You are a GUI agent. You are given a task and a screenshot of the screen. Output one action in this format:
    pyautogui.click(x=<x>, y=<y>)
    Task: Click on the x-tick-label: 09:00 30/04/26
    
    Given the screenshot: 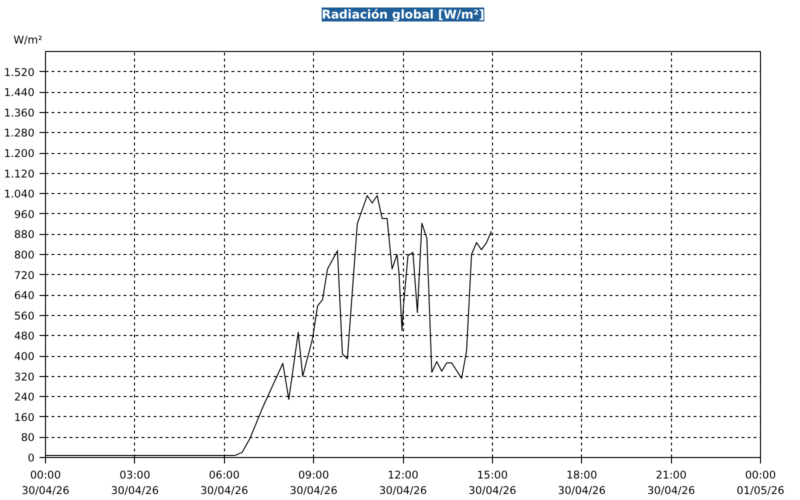 What is the action you would take?
    pyautogui.click(x=314, y=483)
    